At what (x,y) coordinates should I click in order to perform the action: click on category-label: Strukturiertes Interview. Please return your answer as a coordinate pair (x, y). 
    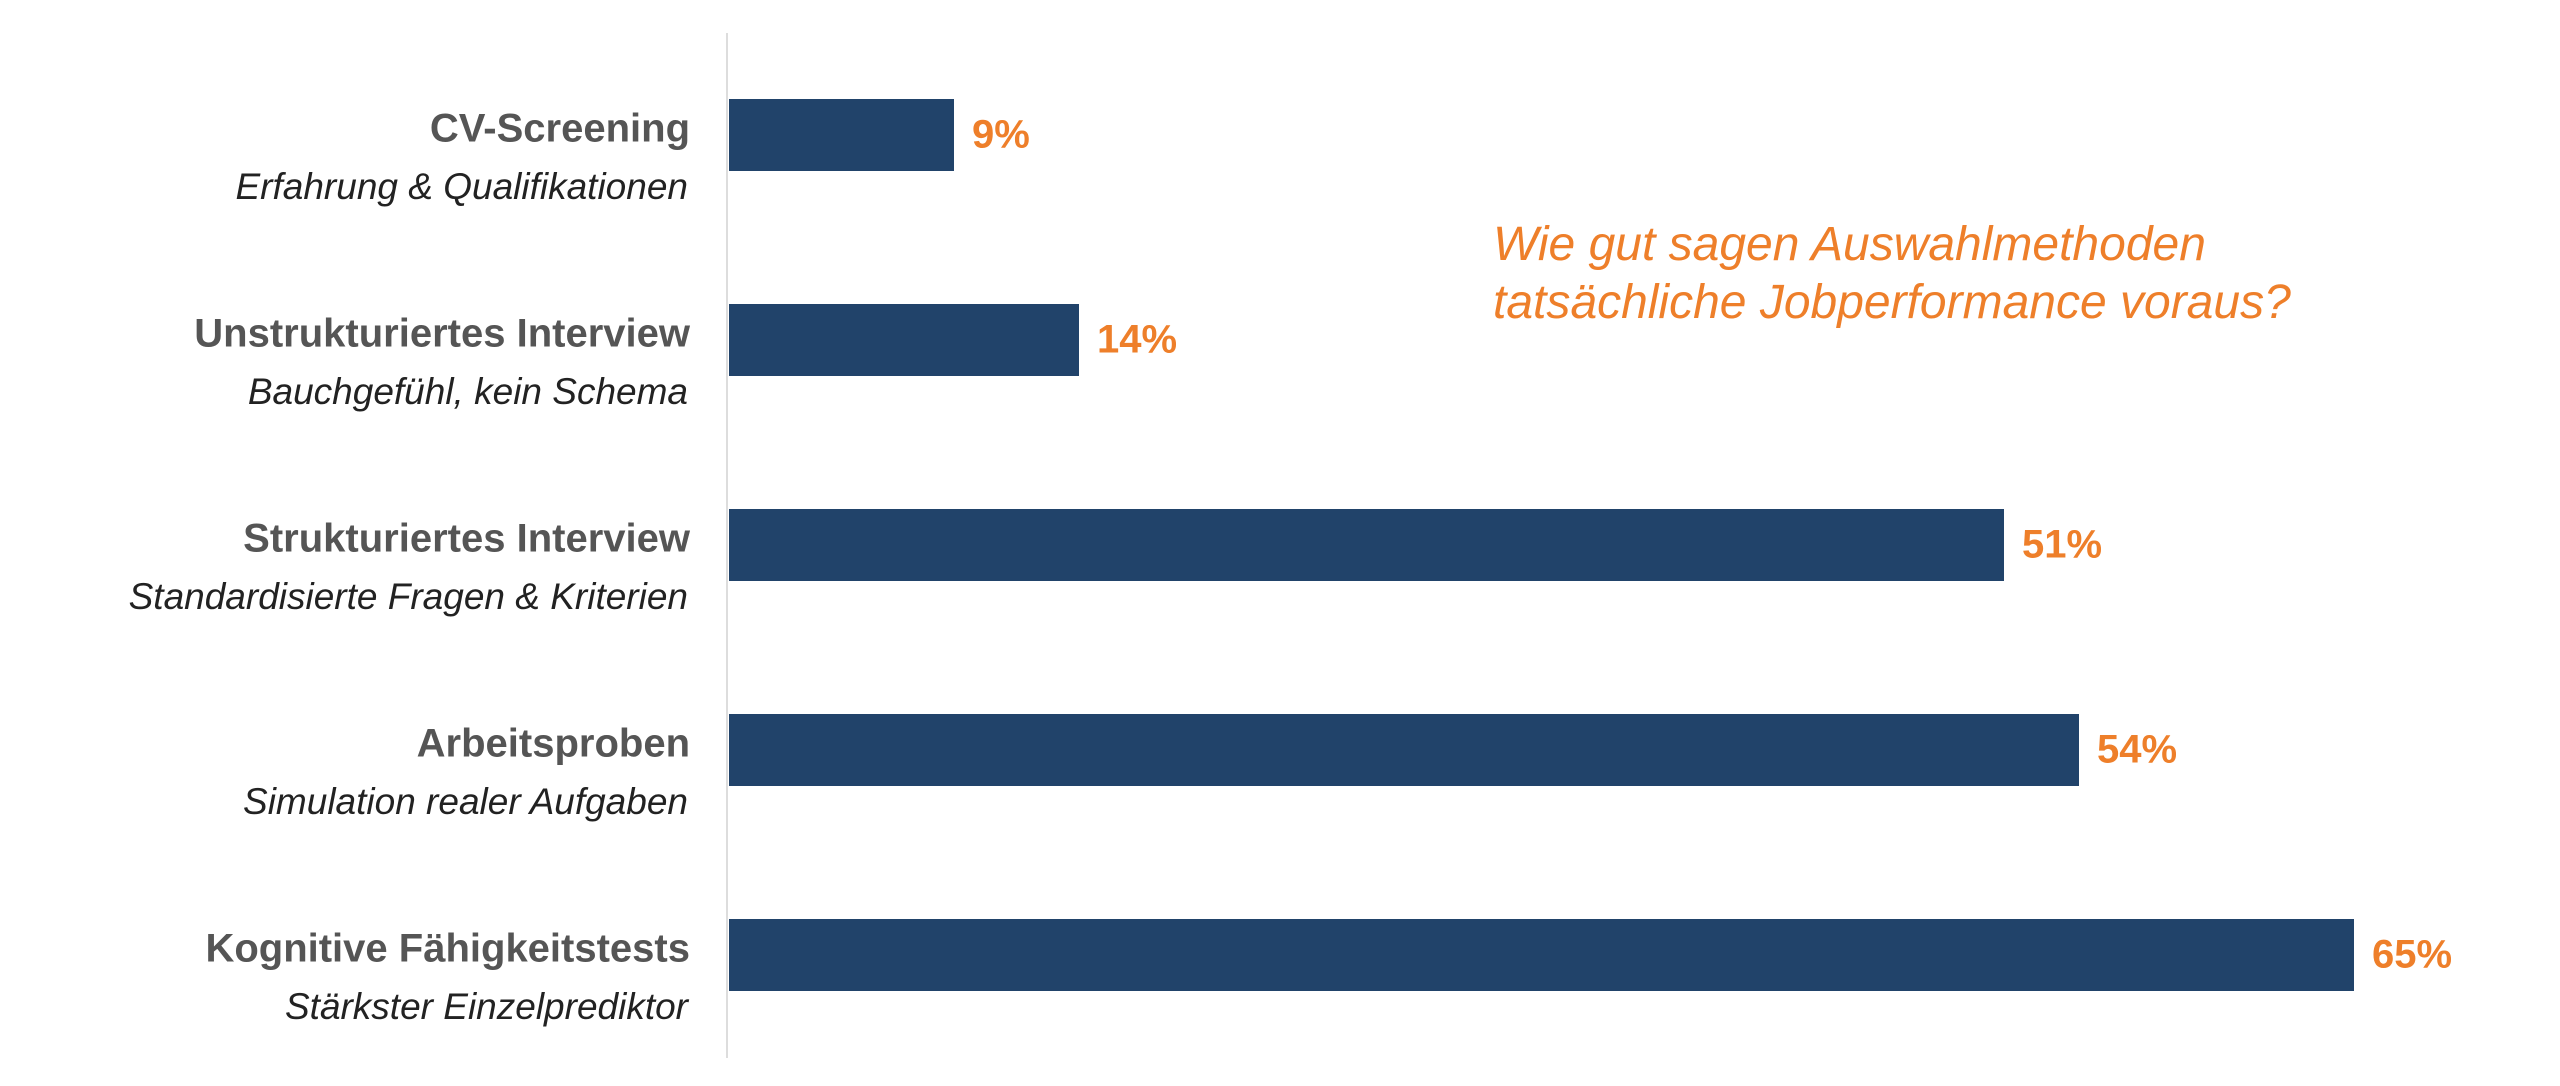
    Looking at the image, I should click on (467, 539).